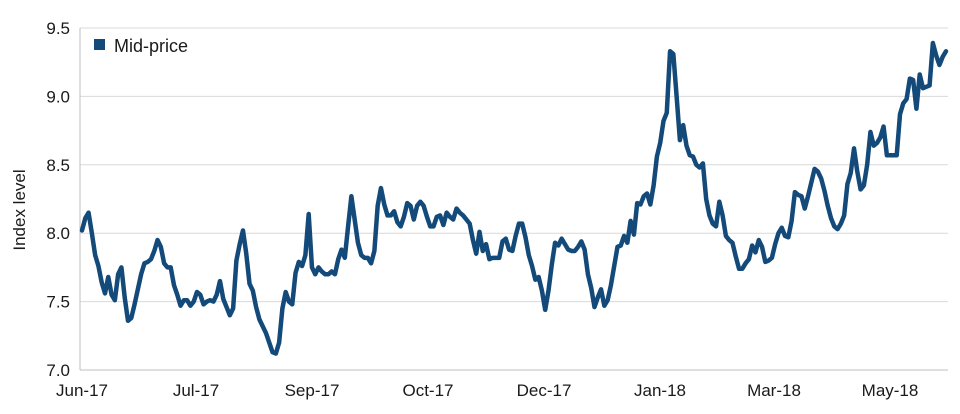 This screenshot has width=960, height=414. I want to click on x-tick-label: Dec-17, so click(544, 390).